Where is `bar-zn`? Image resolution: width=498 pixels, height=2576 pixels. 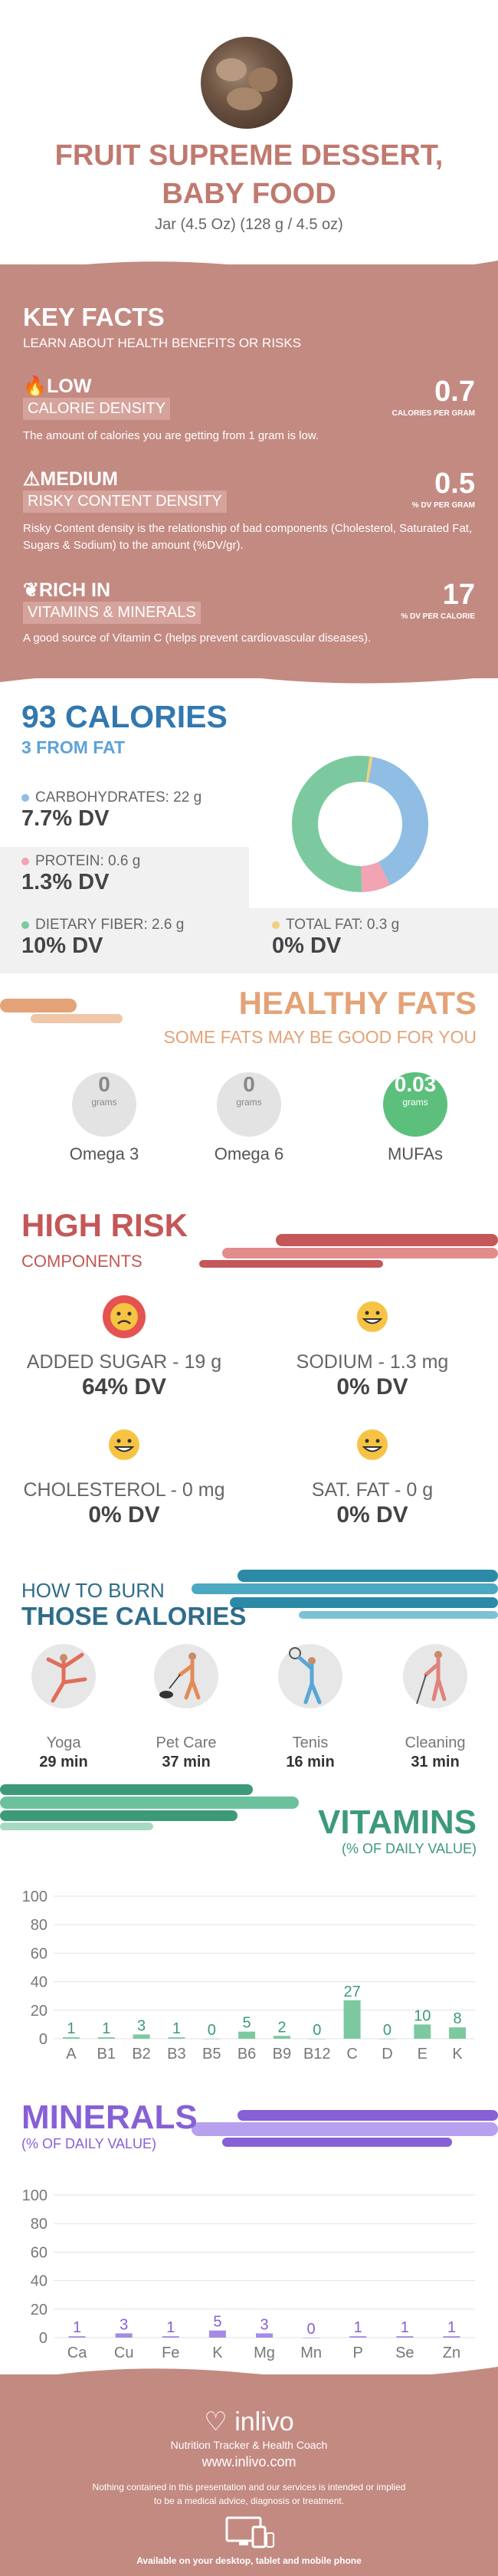
bar-zn is located at coordinates (452, 2337).